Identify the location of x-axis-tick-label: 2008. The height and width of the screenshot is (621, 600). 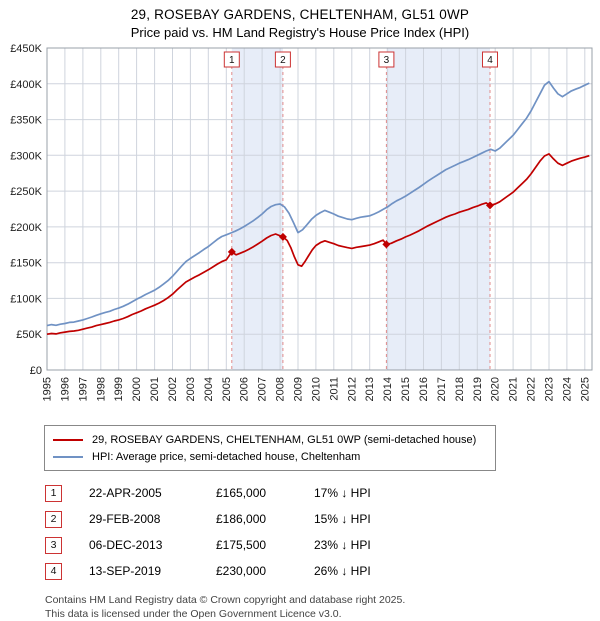
(281, 389).